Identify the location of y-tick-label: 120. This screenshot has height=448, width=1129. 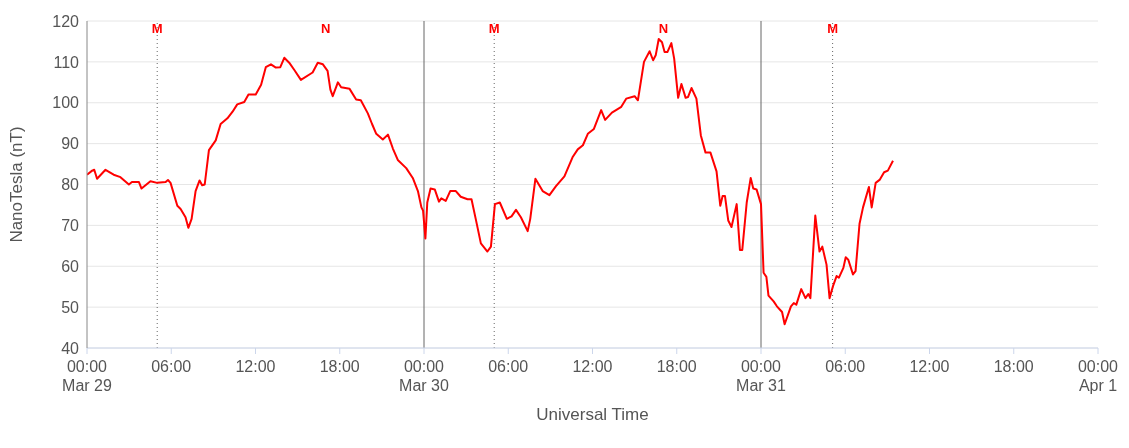
(66, 21).